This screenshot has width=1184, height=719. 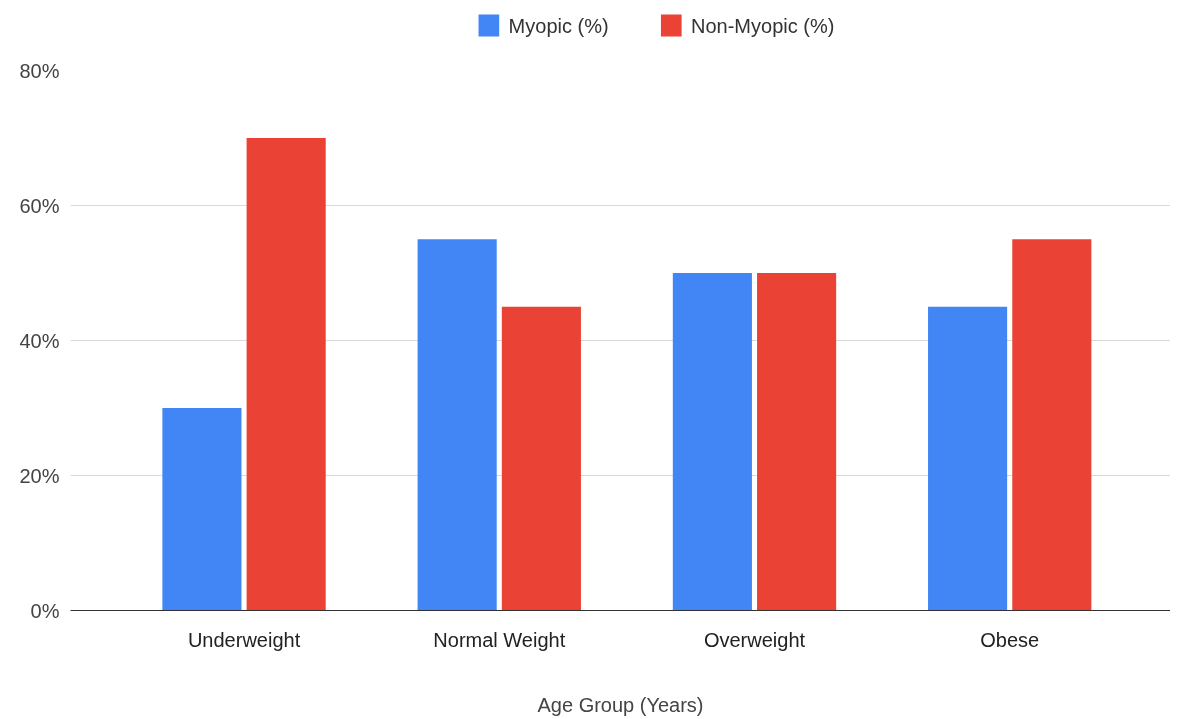 What do you see at coordinates (754, 639) in the screenshot?
I see `x-tick-label: Overweight` at bounding box center [754, 639].